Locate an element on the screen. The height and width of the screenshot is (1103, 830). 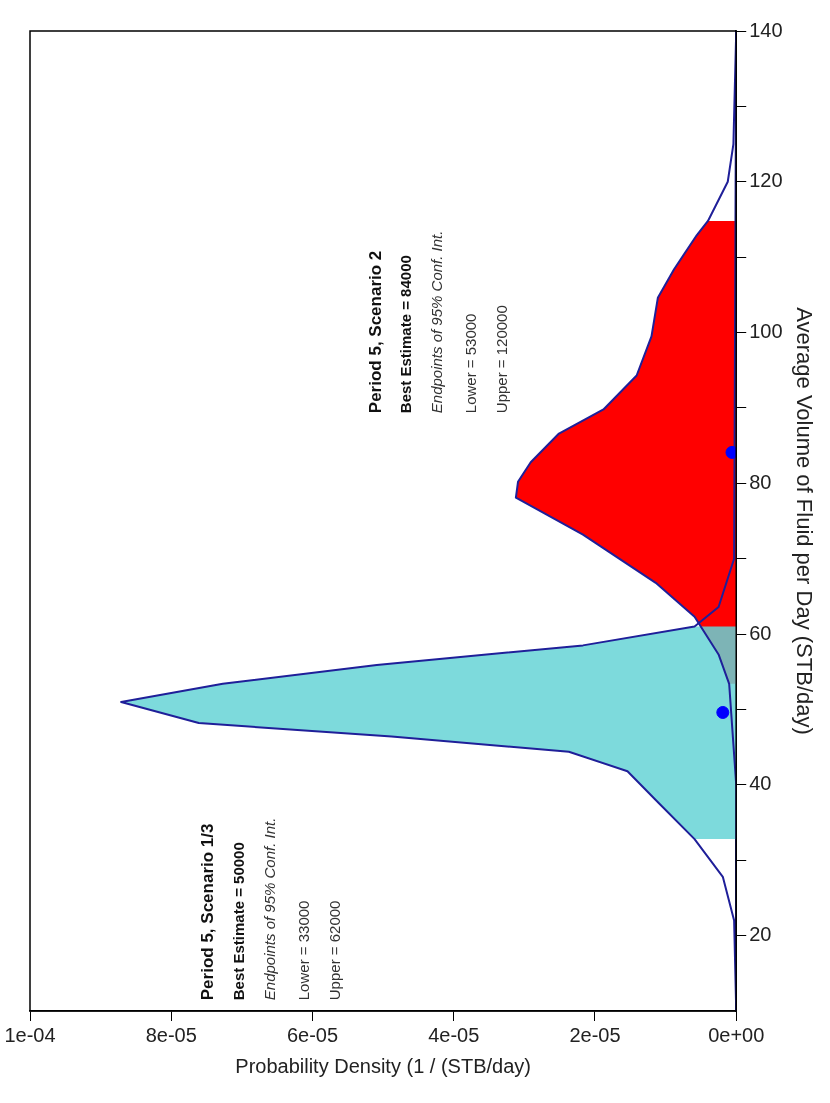
x-tick-label: 6e-05 is located at coordinates (312, 1034).